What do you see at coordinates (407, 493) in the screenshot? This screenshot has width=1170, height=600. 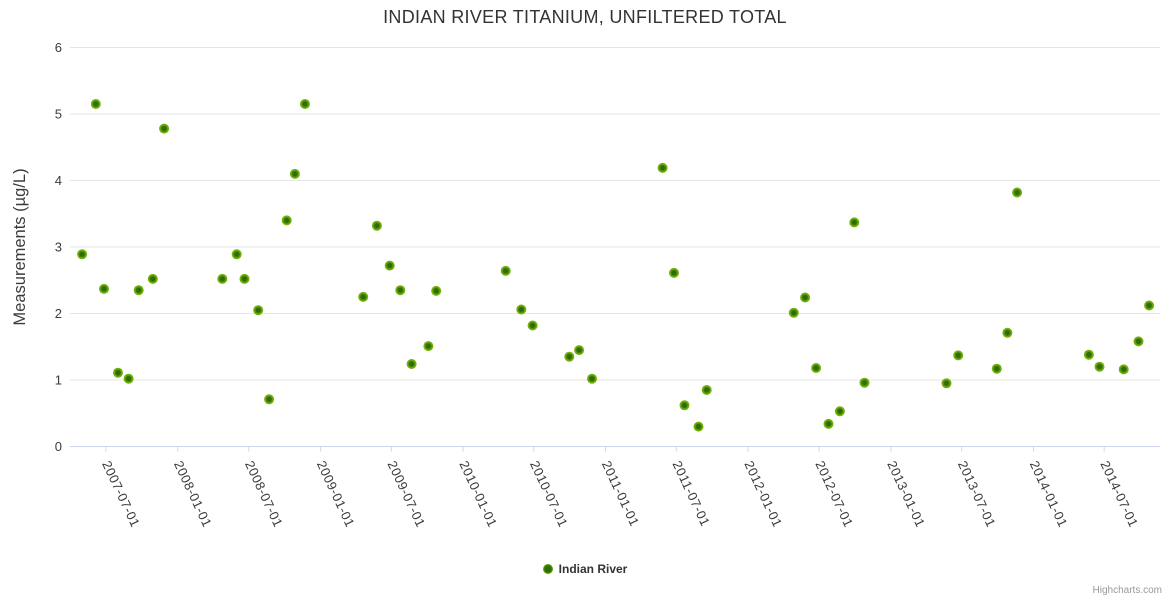 I see `x-tick-label: 2009-07-01` at bounding box center [407, 493].